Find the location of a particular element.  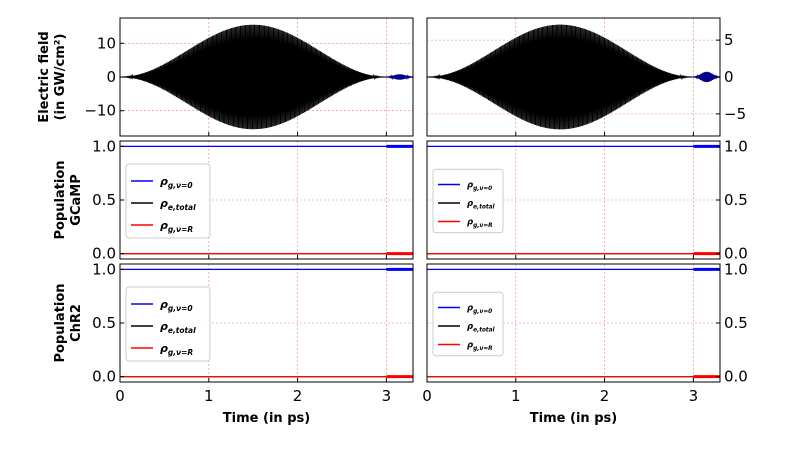

y-tick-label: 5 is located at coordinates (729, 40).